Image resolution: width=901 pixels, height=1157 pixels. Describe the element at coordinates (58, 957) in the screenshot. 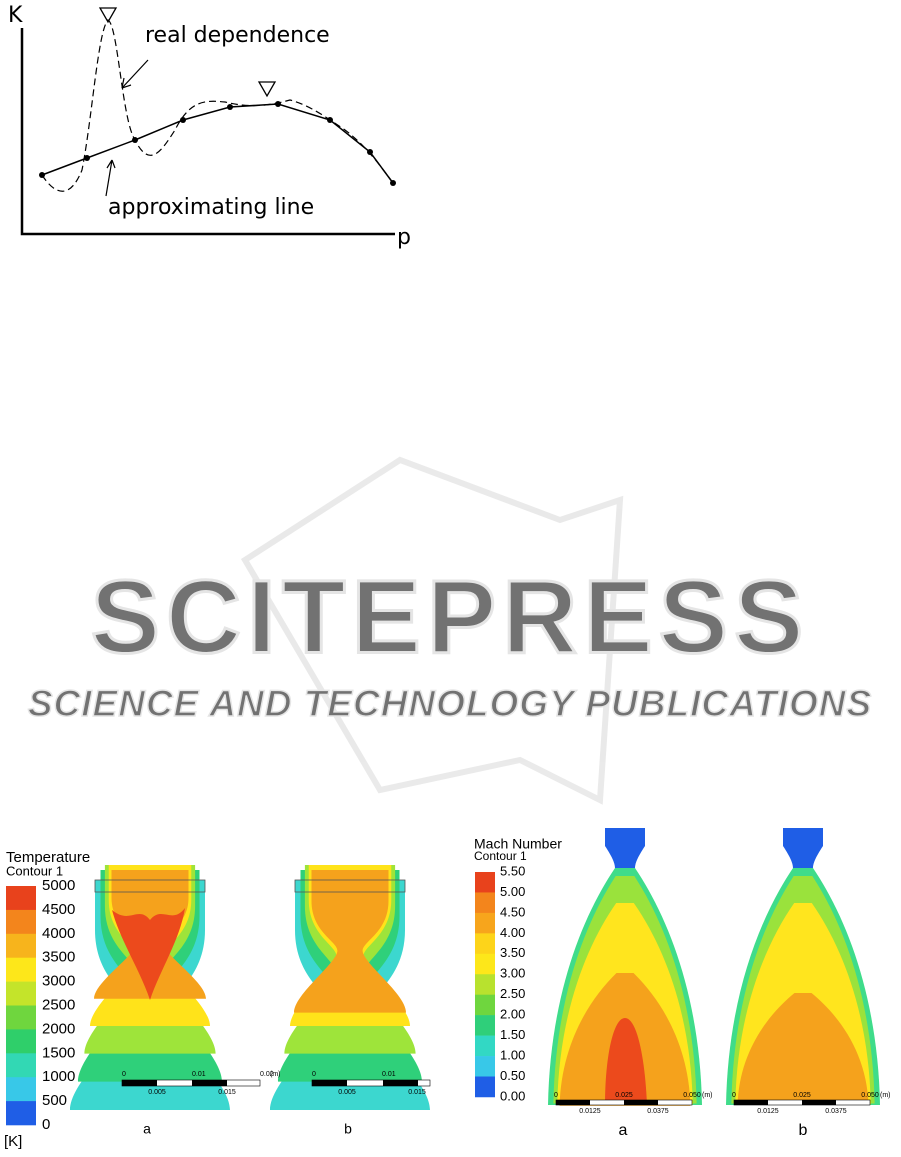

I see `legend-label: 3500` at that location.